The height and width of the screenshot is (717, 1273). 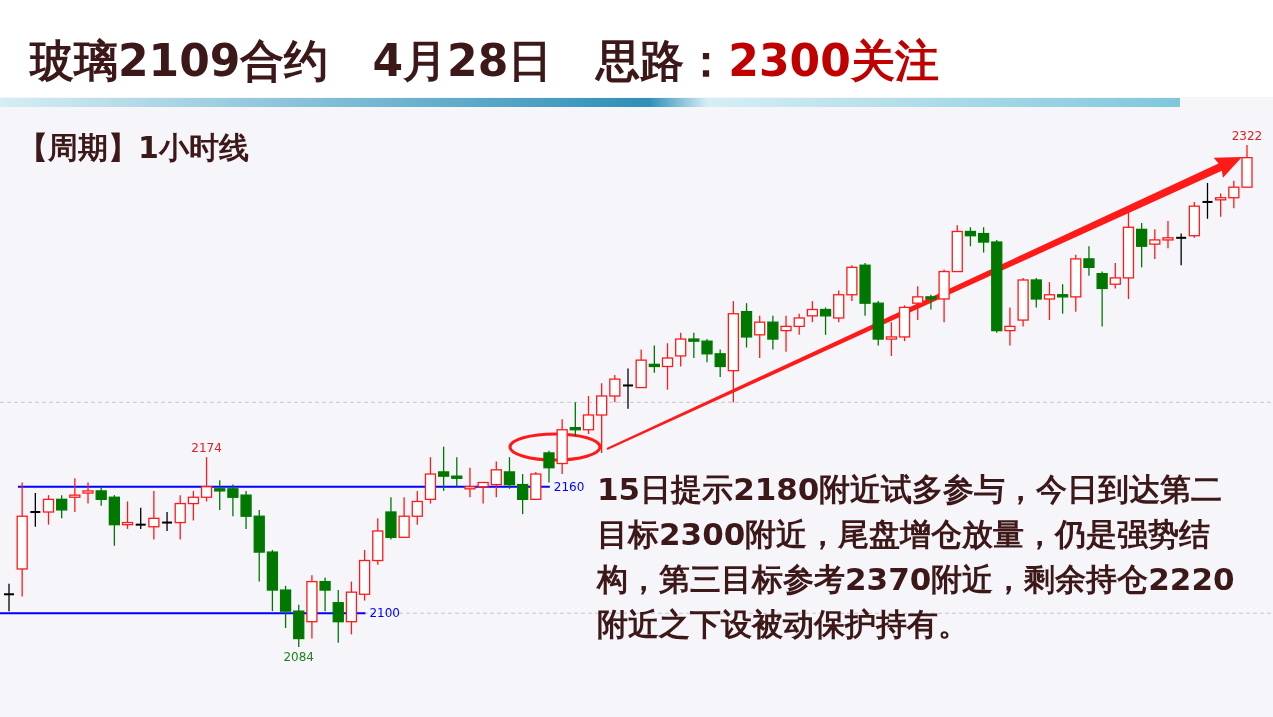 I want to click on annotation: 15日提示2180附近试多参与，今日到达第二目标2300附近，尾盘增仓放量，仍是强势结构，第三目标参考2370附近，剩余持仓2220附近之下设被动保护持有。, so click(x=915, y=556).